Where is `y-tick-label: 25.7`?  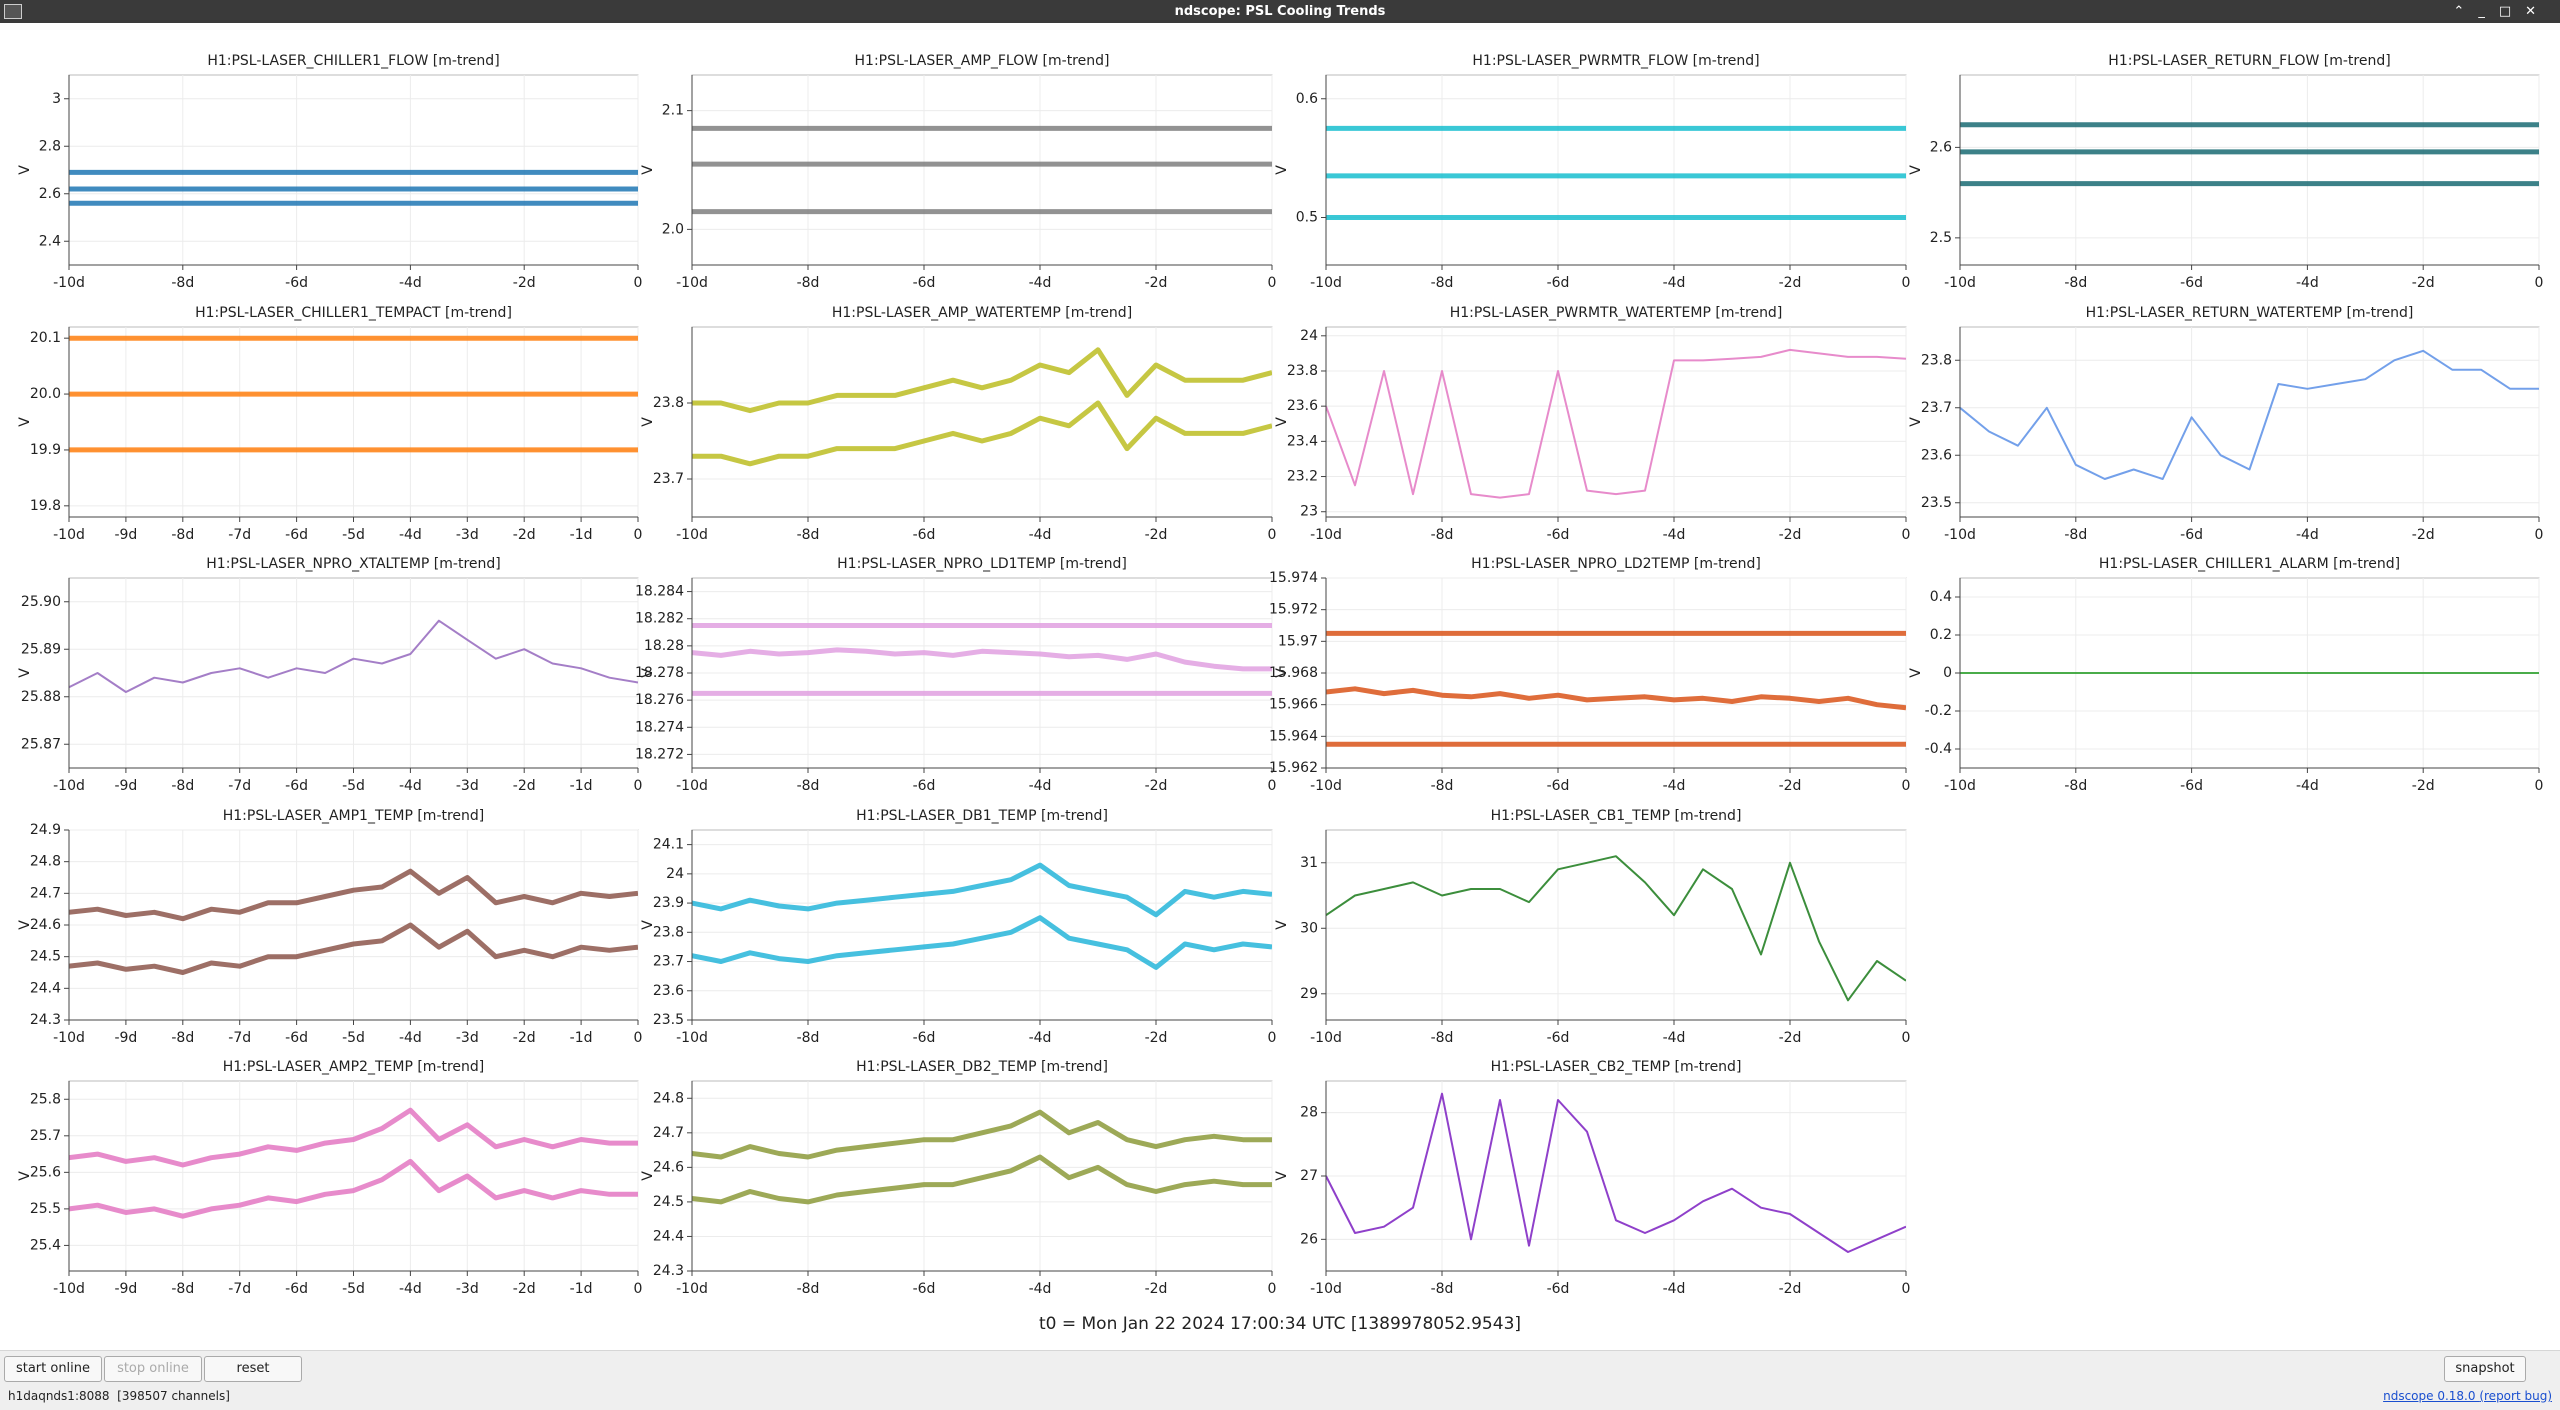 y-tick-label: 25.7 is located at coordinates (45, 1136).